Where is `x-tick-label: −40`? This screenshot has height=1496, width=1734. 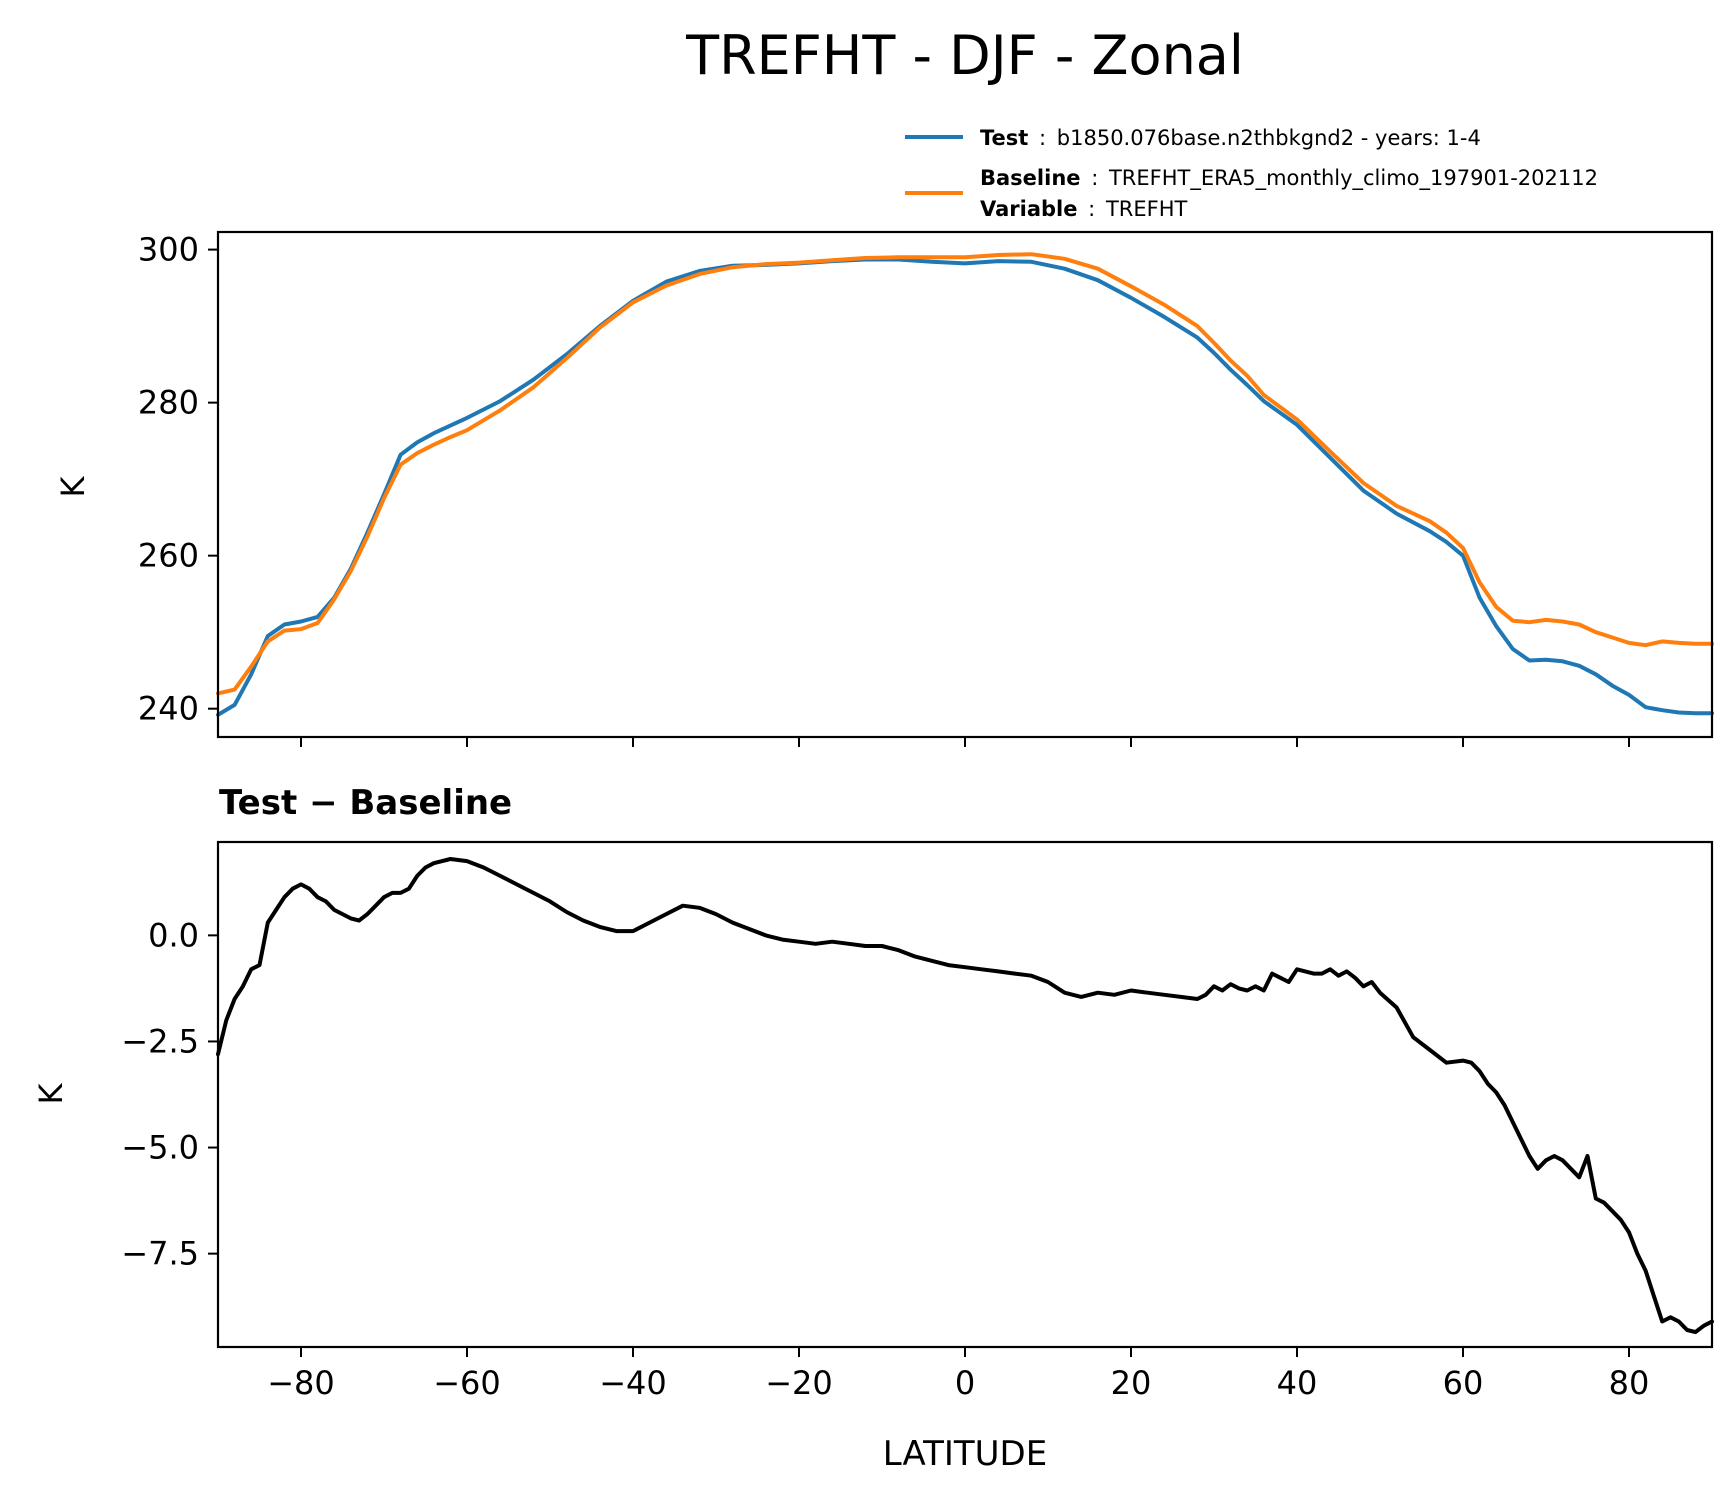
x-tick-label: −40 is located at coordinates (633, 1383).